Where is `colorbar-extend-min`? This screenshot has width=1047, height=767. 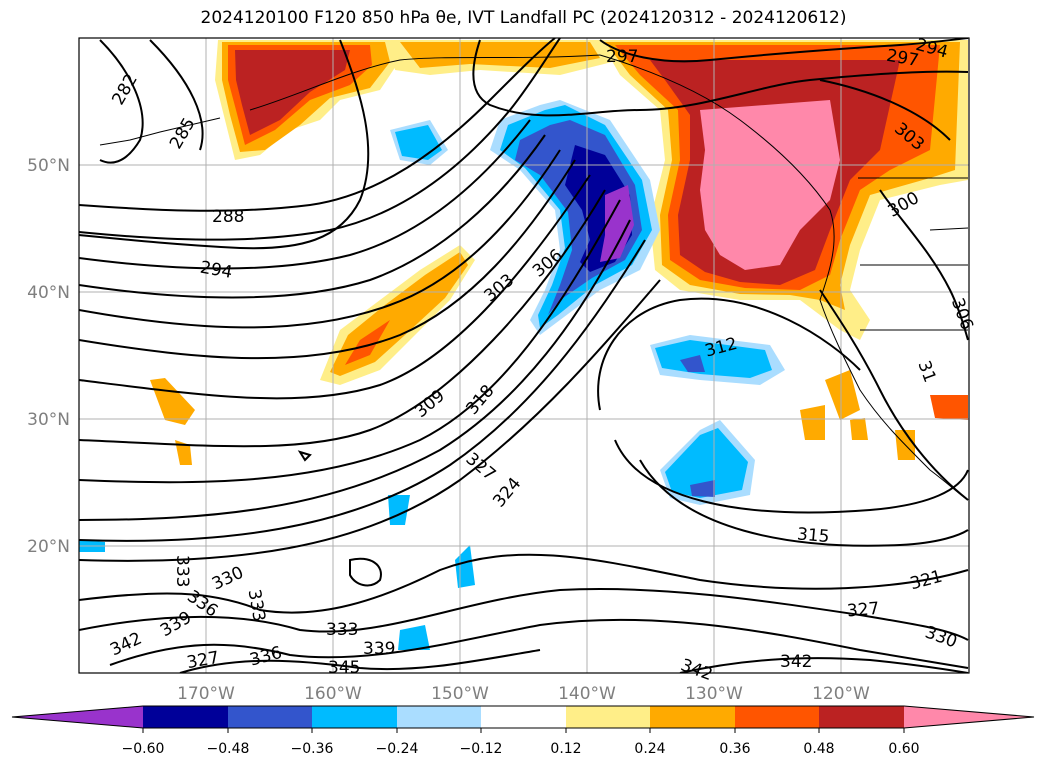
colorbar-extend-min is located at coordinates (77, 717).